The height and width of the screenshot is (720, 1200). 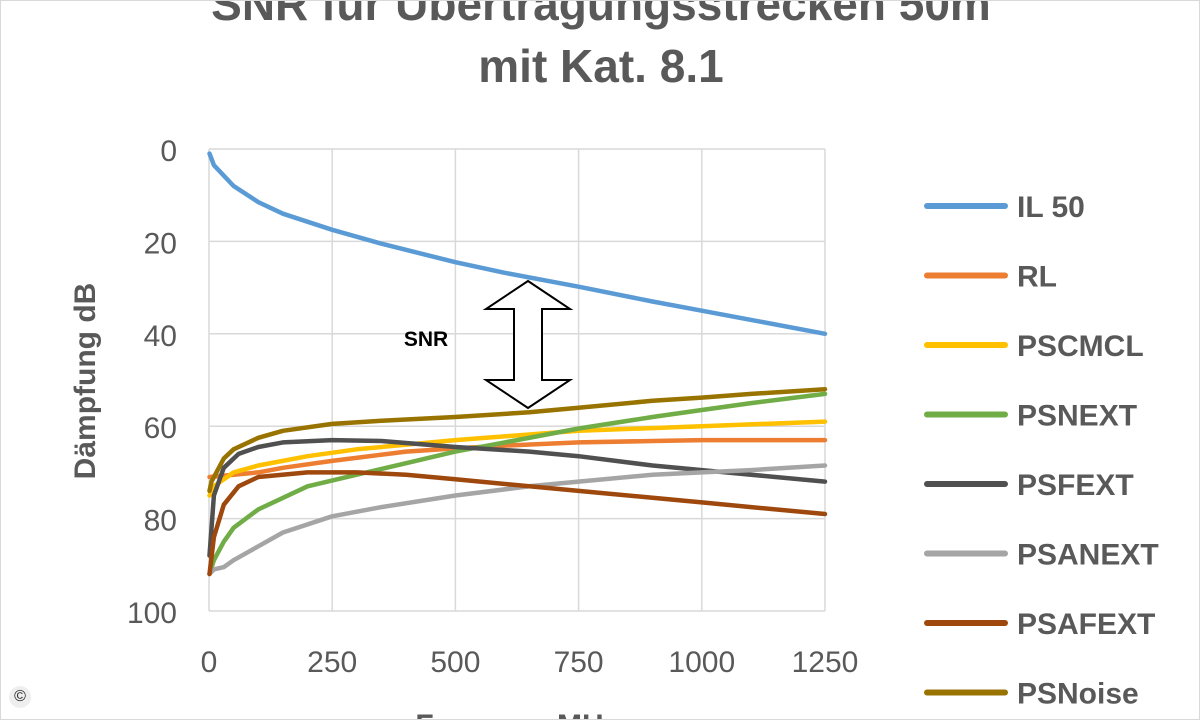 What do you see at coordinates (517, 523) in the screenshot?
I see `series-line-psafext` at bounding box center [517, 523].